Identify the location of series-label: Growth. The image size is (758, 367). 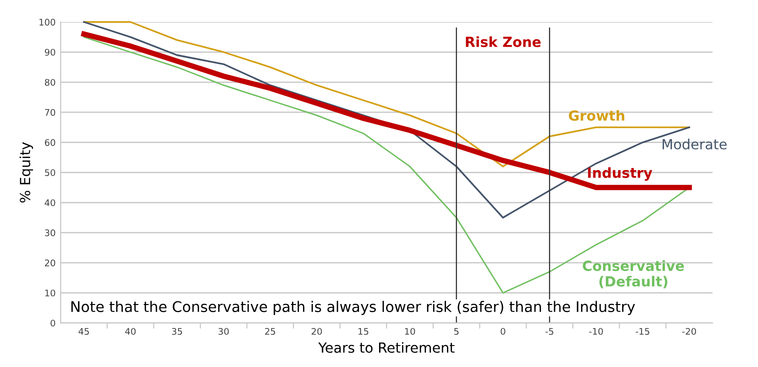
(596, 115).